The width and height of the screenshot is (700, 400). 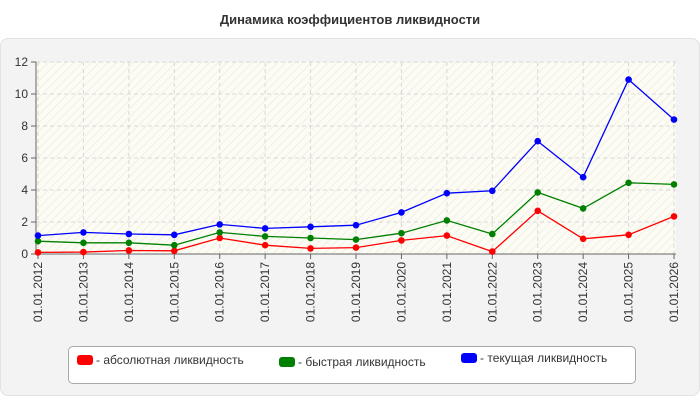 What do you see at coordinates (170, 360) in the screenshot?
I see `legend-label: - абсолютная ликвидность` at bounding box center [170, 360].